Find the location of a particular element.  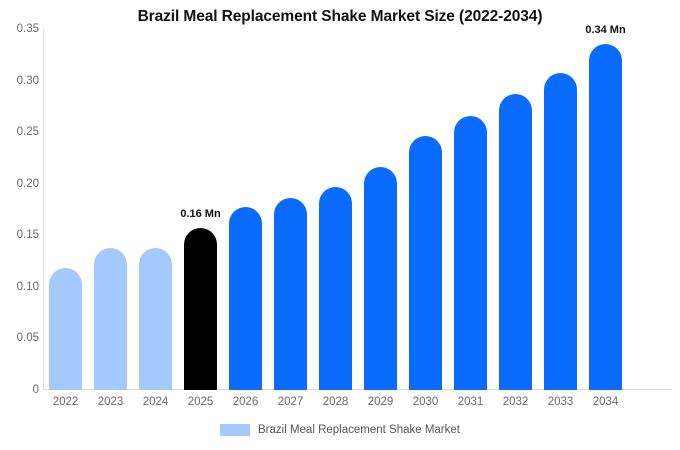

bar-2034 is located at coordinates (605, 217).